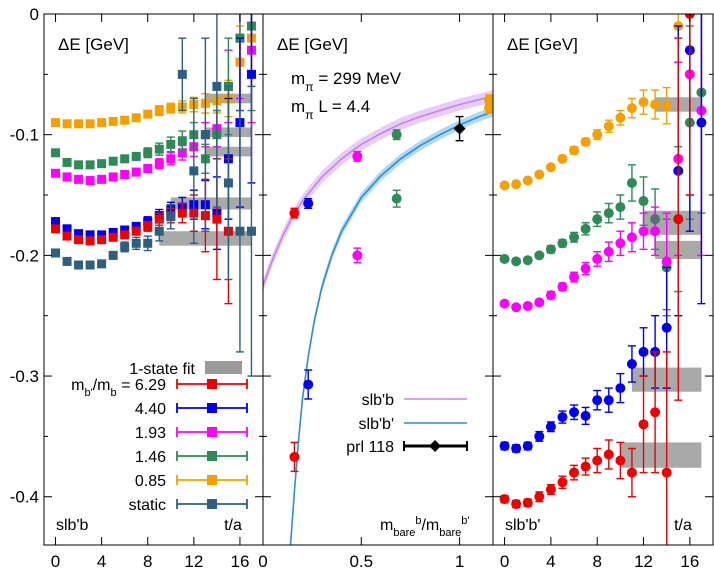 The height and width of the screenshot is (571, 714). I want to click on legend-diamond, so click(435, 446).